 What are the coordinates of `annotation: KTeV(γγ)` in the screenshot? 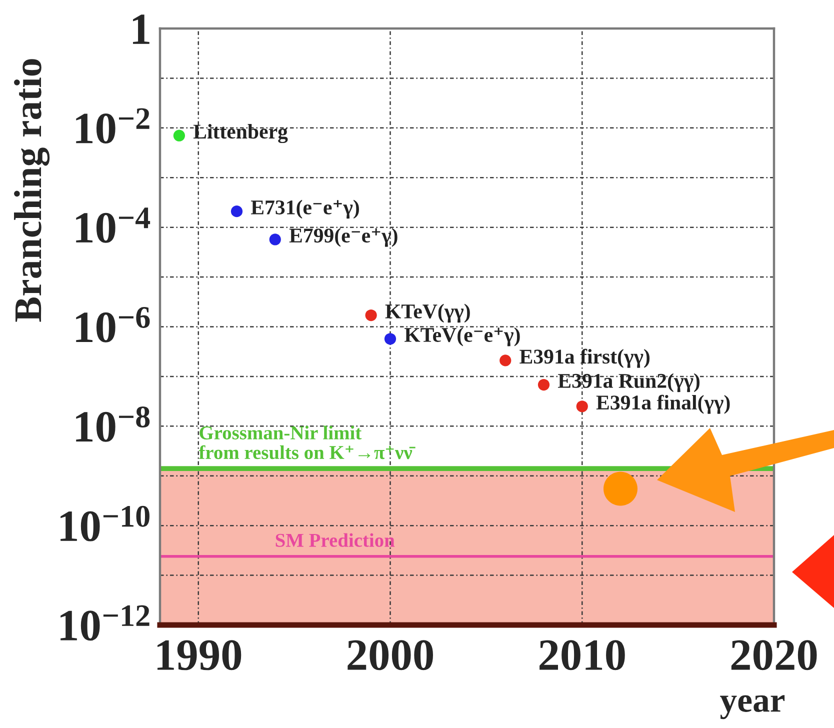 It's located at (427, 313).